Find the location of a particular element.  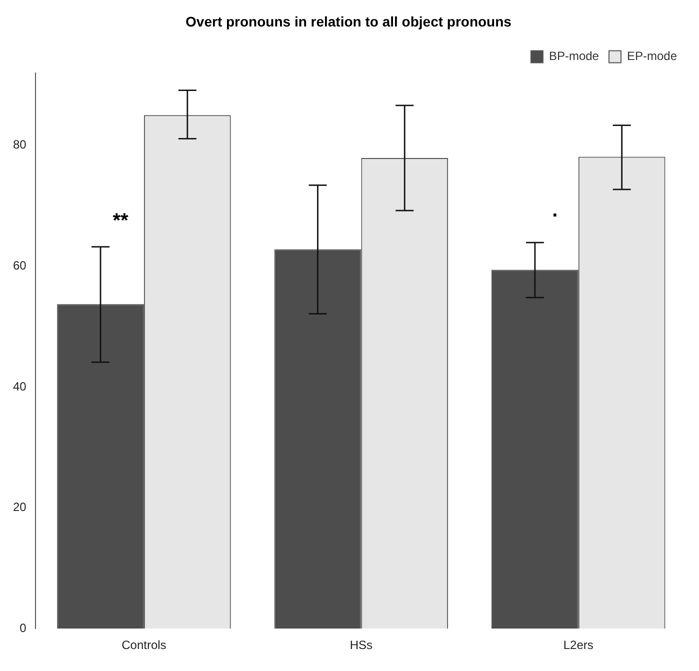

y-tick-label: 20 is located at coordinates (19, 507).